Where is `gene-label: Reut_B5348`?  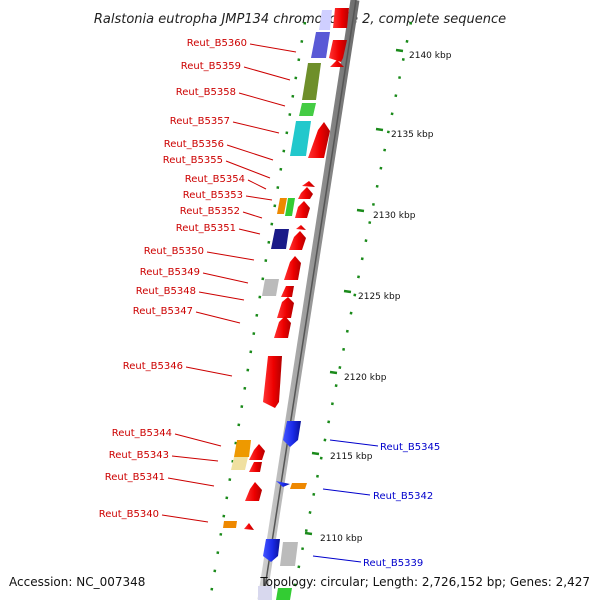 gene-label: Reut_B5348 is located at coordinates (166, 291).